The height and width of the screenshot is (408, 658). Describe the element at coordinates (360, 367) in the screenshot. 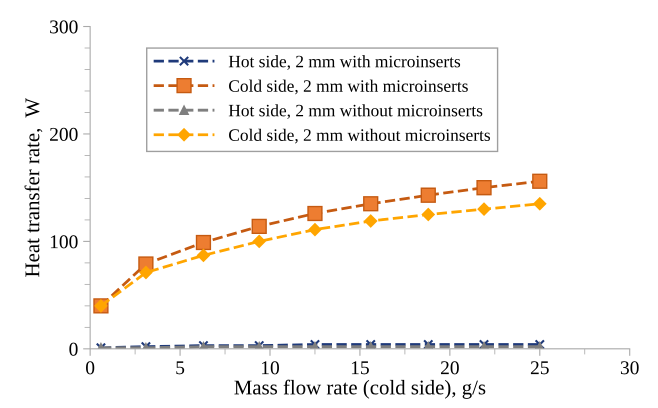

I see `x-tick-label: 15` at that location.